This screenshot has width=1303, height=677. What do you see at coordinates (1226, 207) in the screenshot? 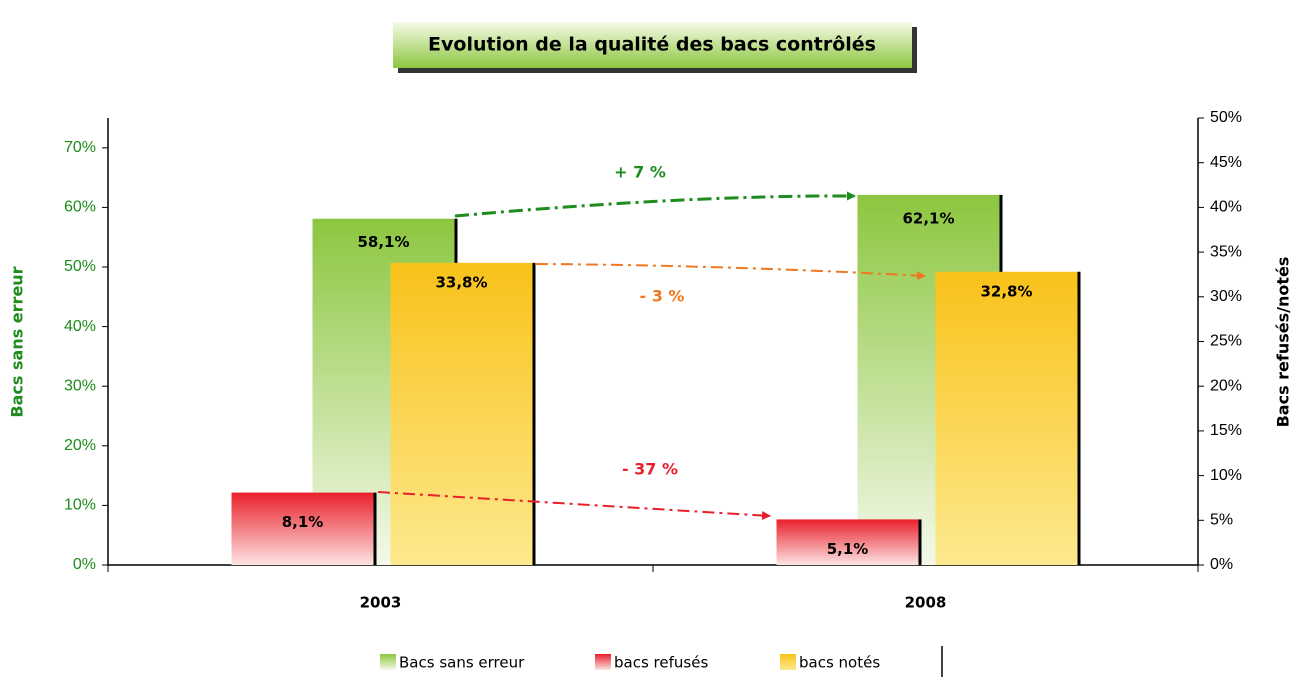
I see `y2-tick-label: 40%` at bounding box center [1226, 207].